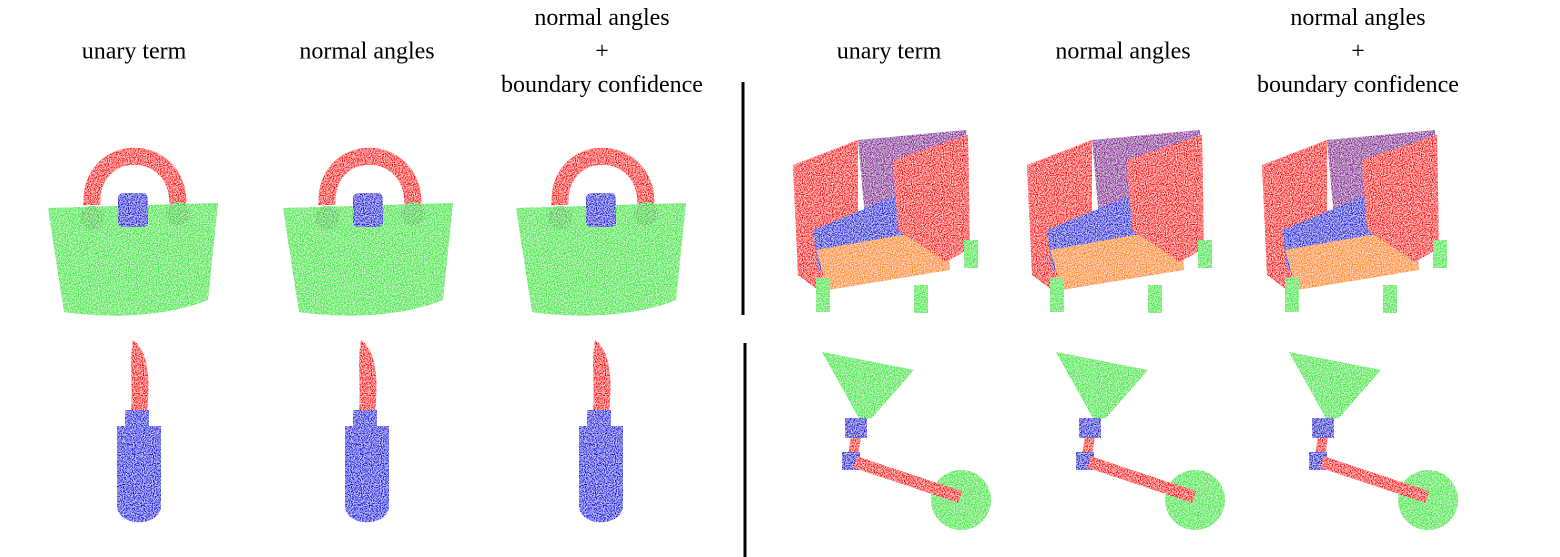 The height and width of the screenshot is (557, 1560). I want to click on lamp-normal, so click(1140, 441).